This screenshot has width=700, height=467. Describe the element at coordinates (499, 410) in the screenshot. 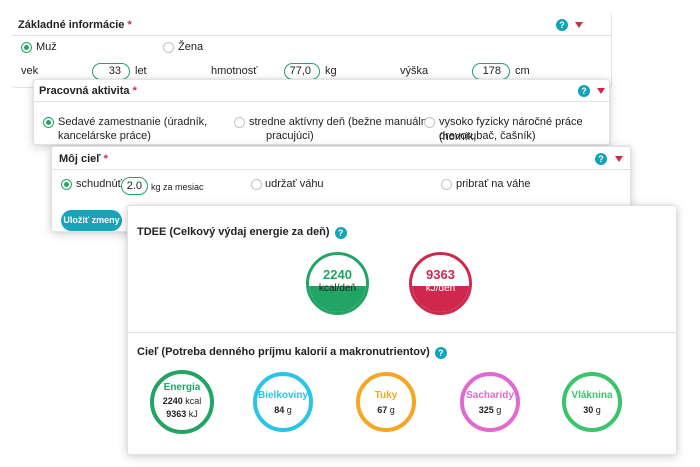

I see `carbs-unit: g` at that location.